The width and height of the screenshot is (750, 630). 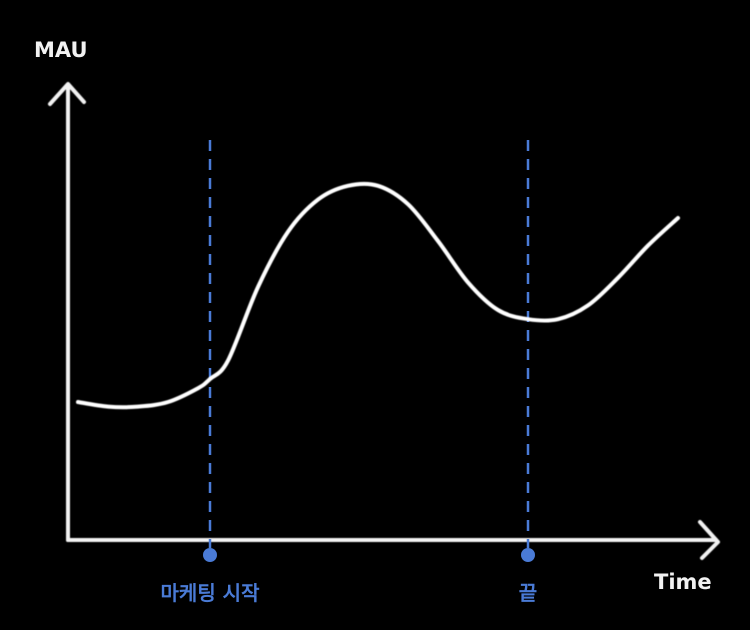 I want to click on y-axis-arrow-icon, so click(x=67, y=94).